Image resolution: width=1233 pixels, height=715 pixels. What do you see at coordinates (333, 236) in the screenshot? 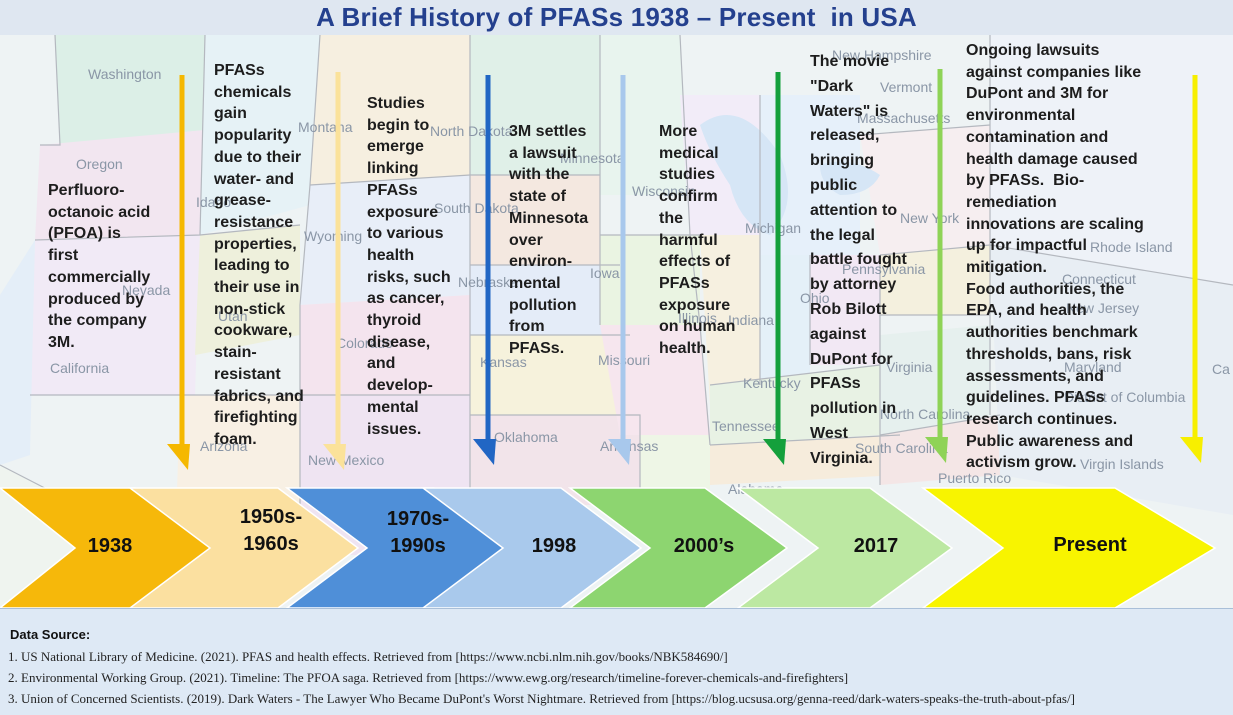
I see `map-state-label: Wyoming` at bounding box center [333, 236].